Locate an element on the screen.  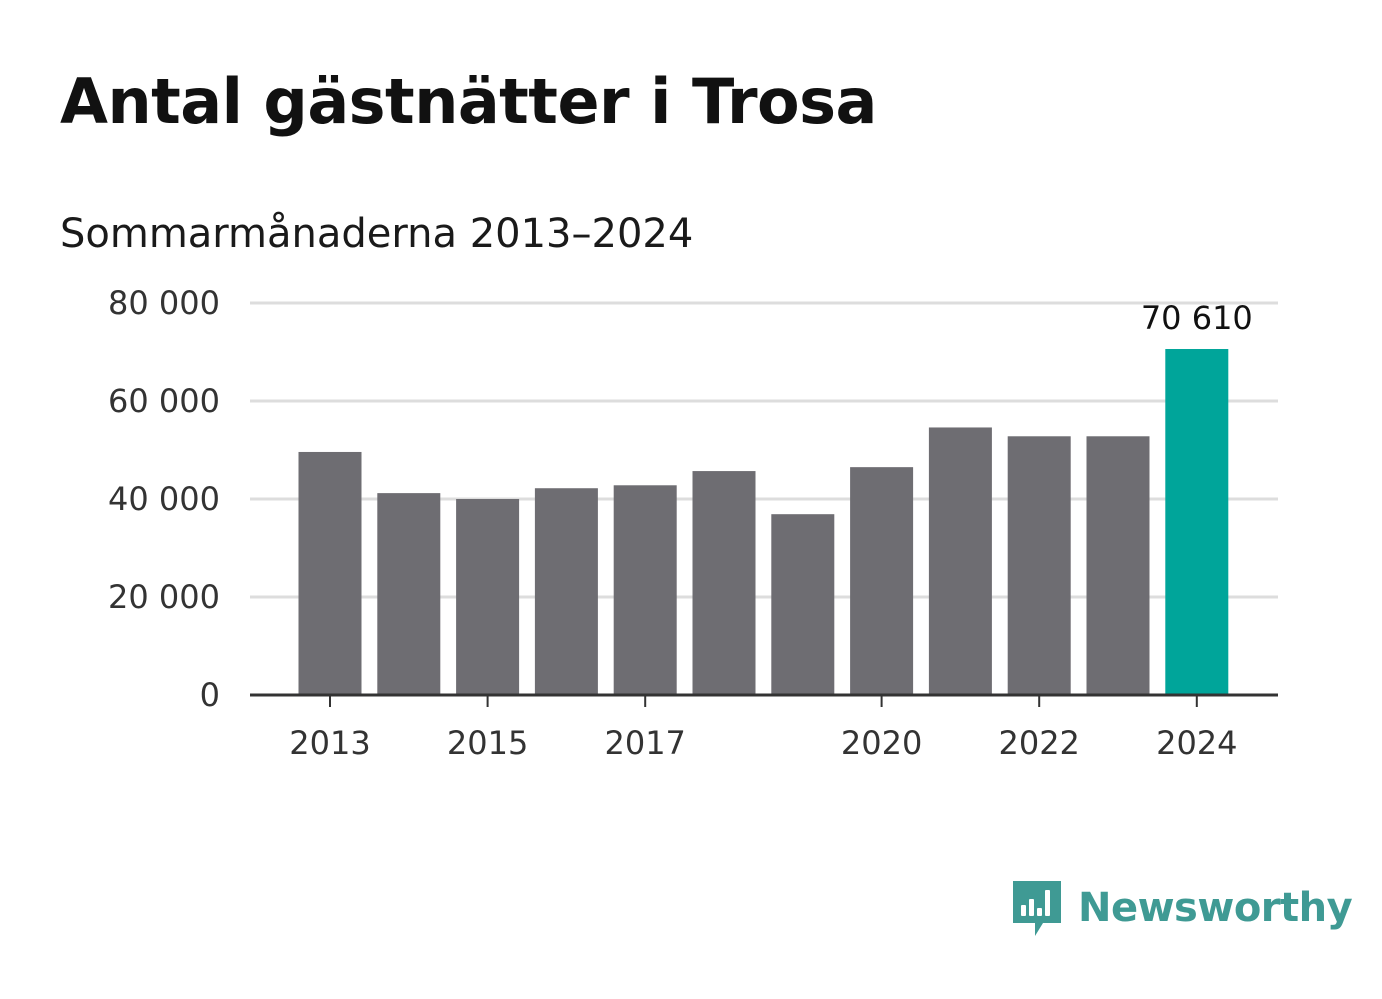
newsworthy-logo: Newsworthy is located at coordinates (1181, 908).